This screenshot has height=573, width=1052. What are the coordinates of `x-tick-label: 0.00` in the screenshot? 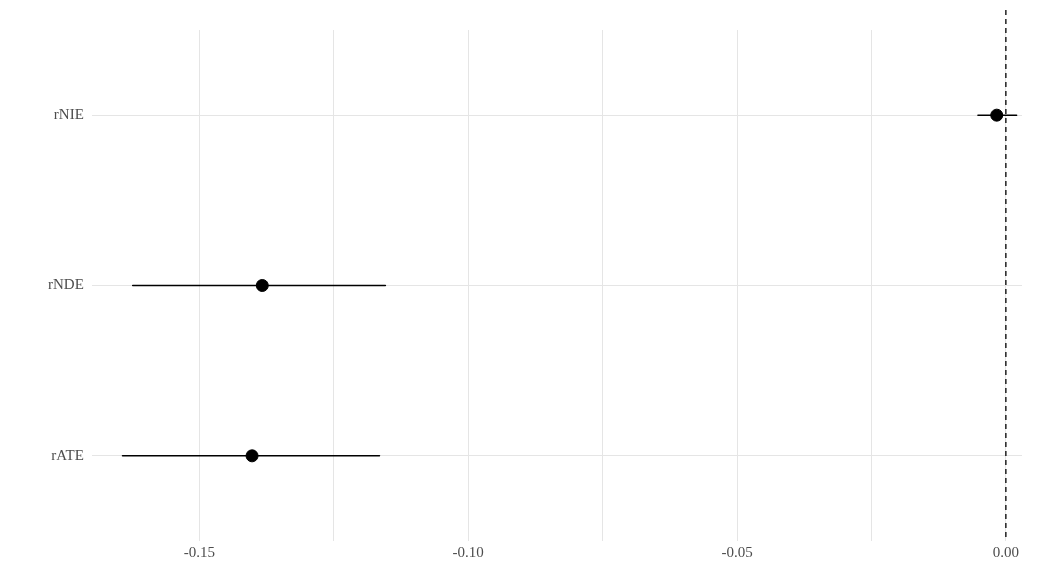 It's located at (1005, 551).